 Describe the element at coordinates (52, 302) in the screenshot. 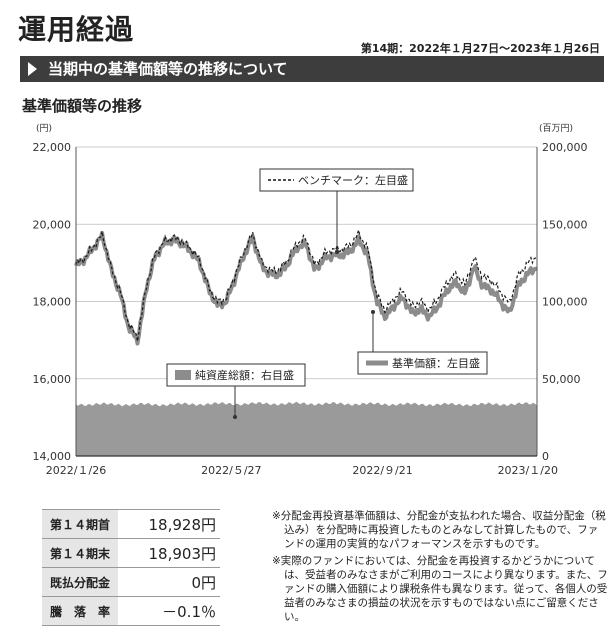

I see `y-tick-label: 18,000` at that location.